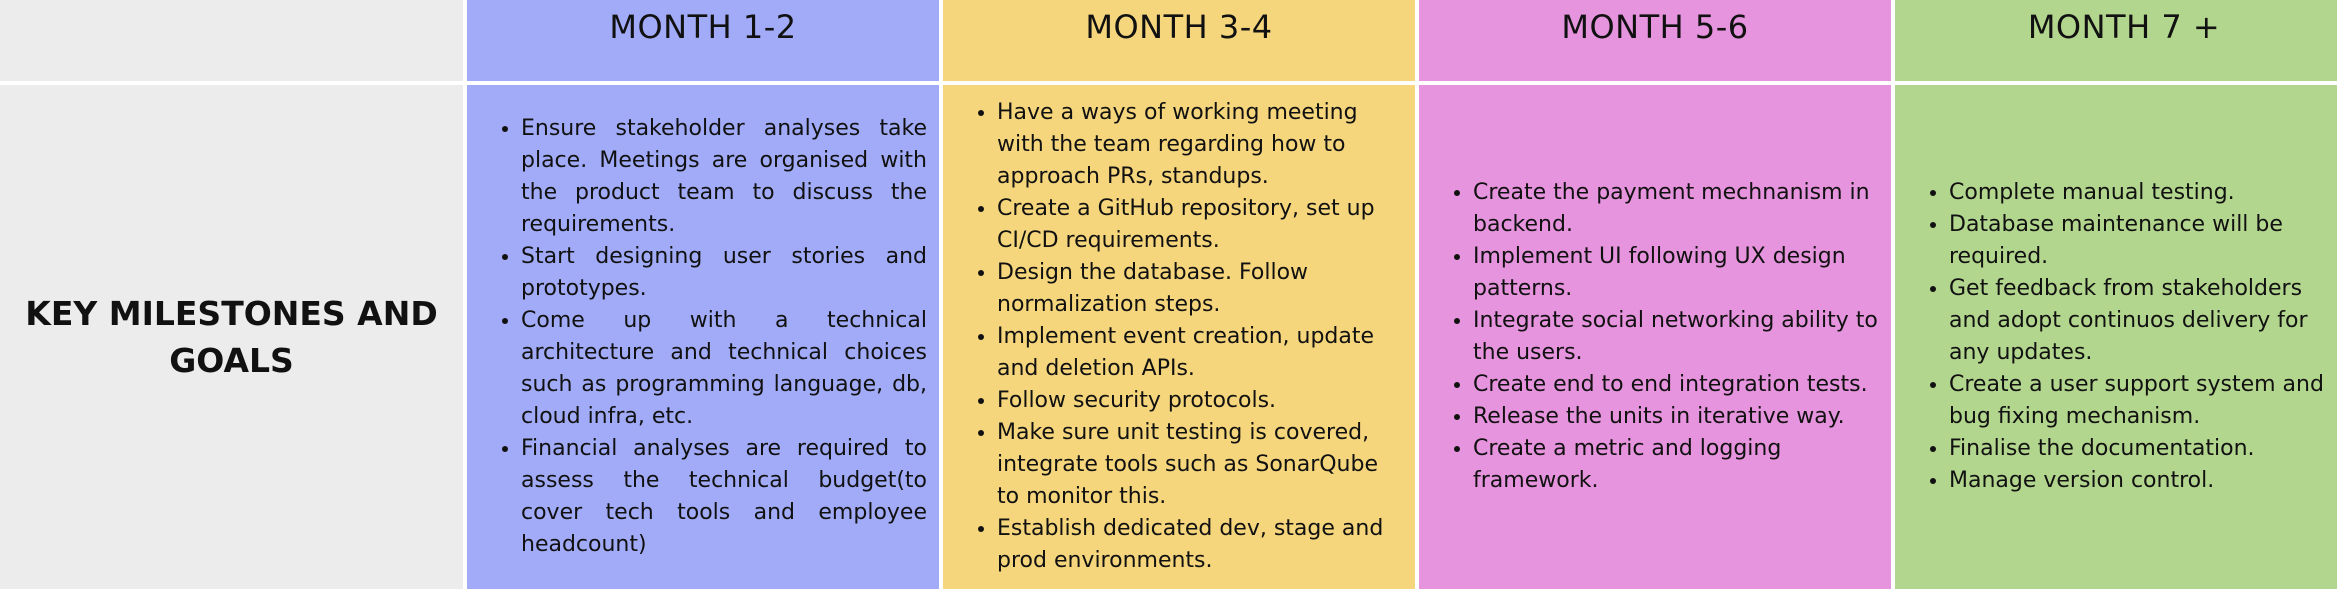  I want to click on list-item: Create a metric and logging framework., so click(1676, 465).